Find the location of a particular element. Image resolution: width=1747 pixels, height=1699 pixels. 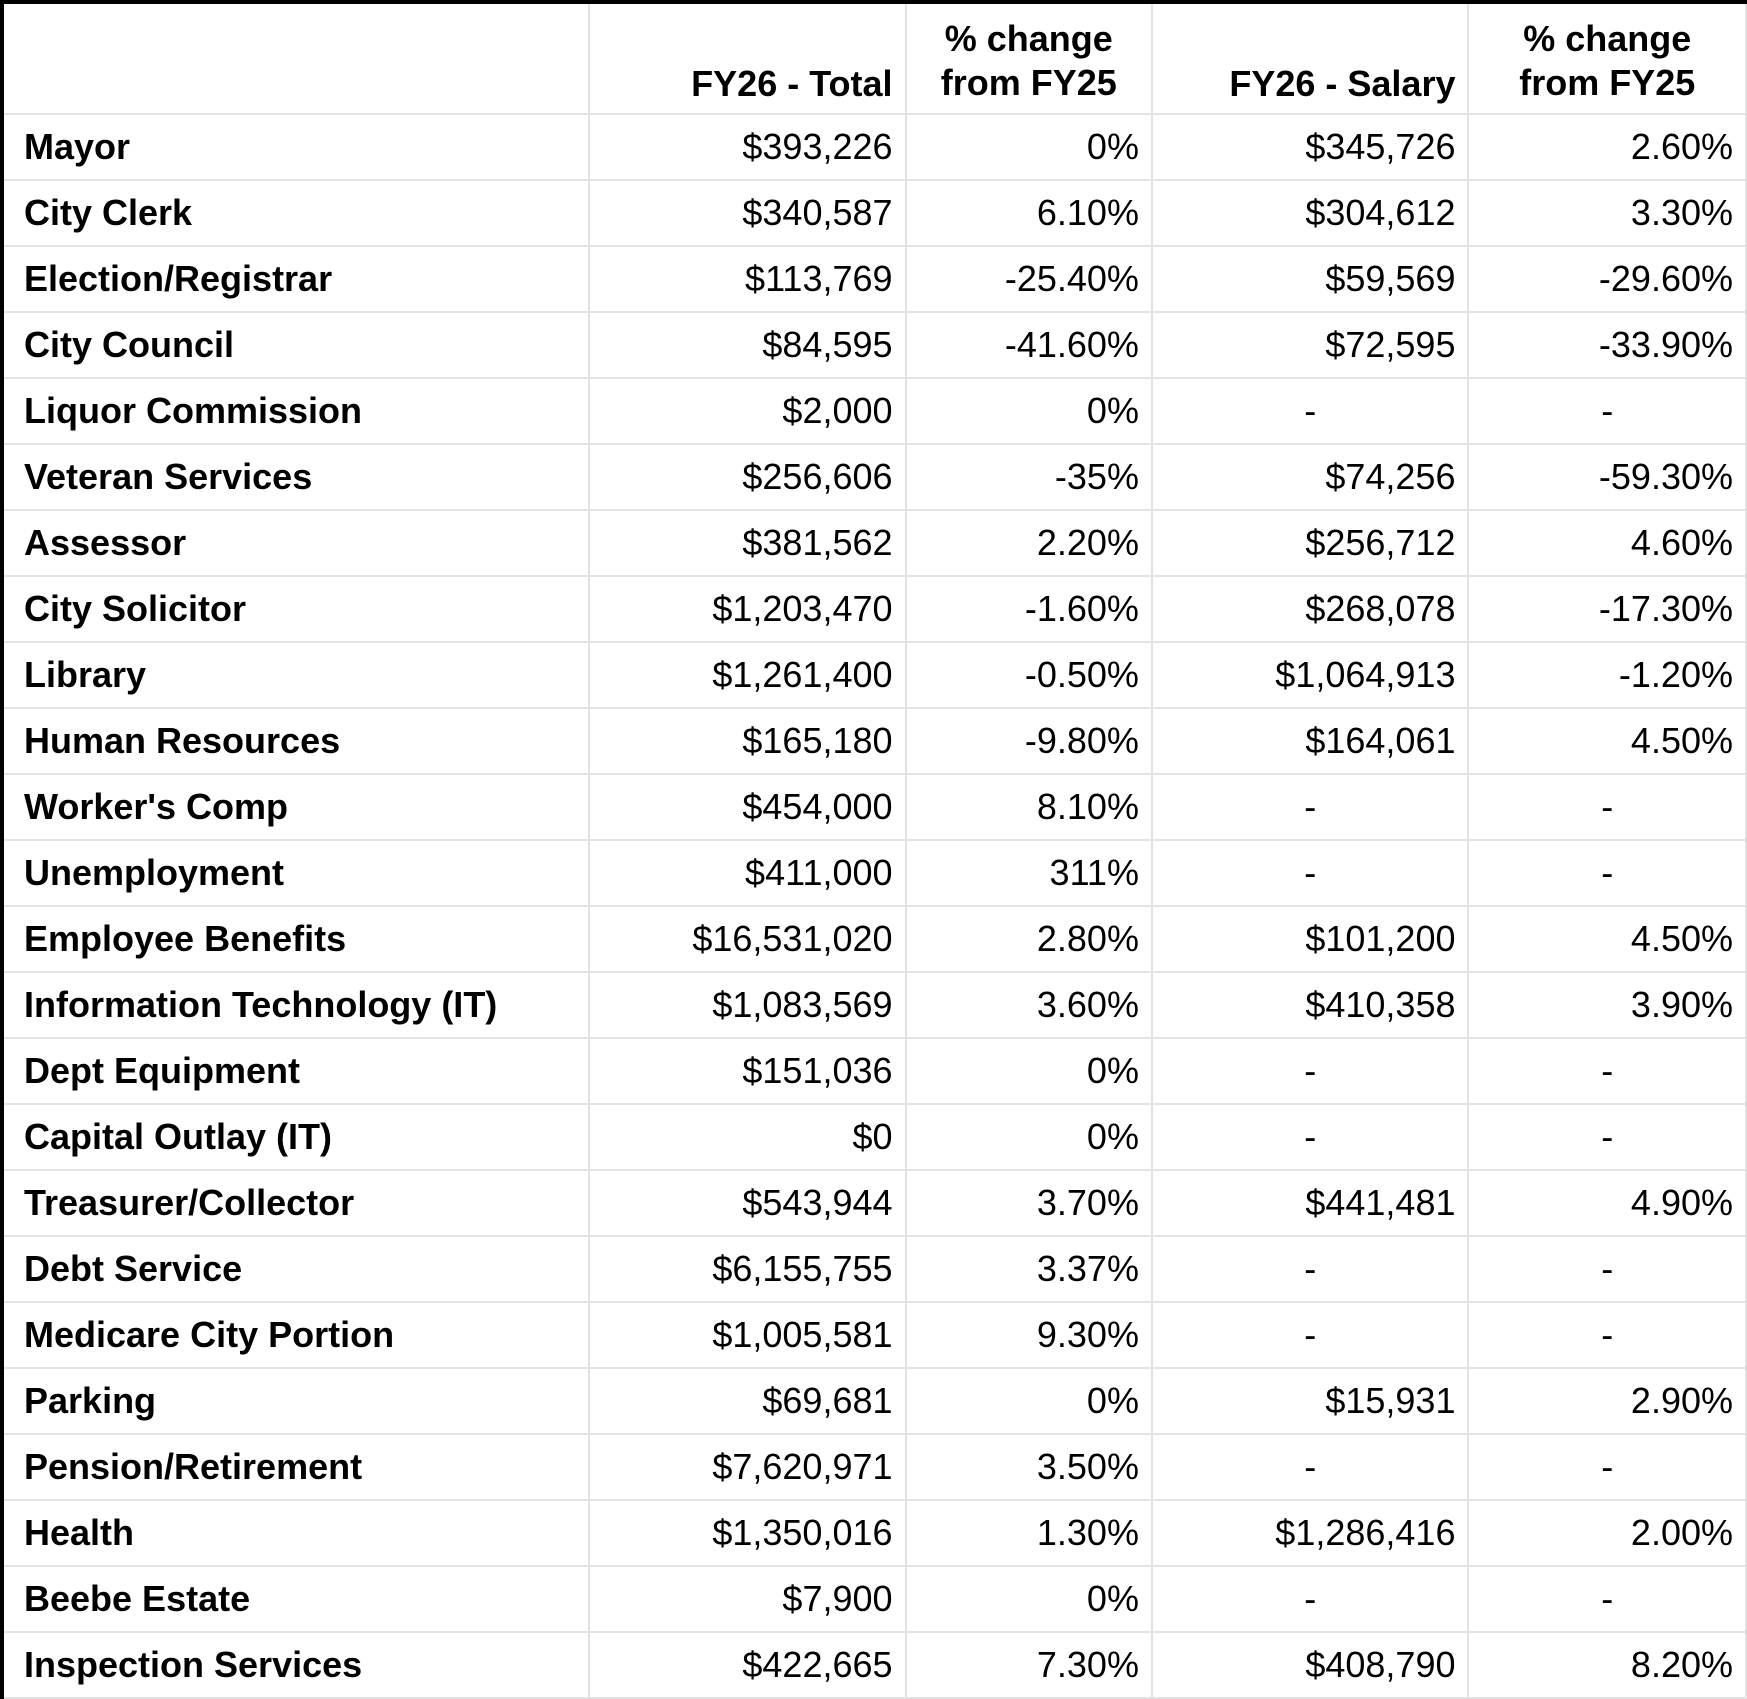

table-row: Health $1,350,016 1.30% $1,286,416 2.00% is located at coordinates (874, 1533).